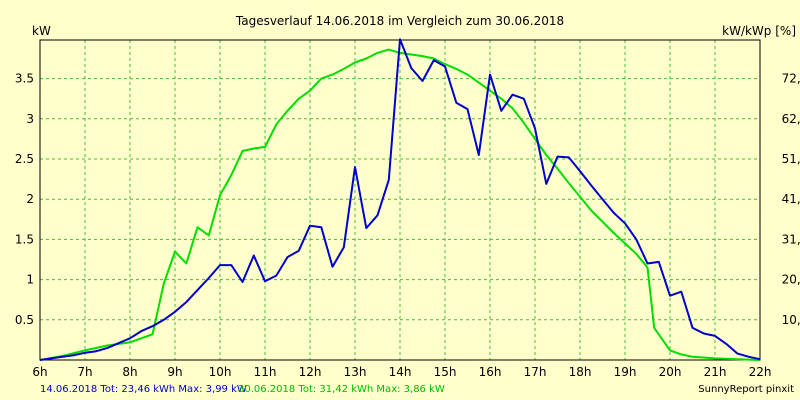 This screenshot has height=400, width=800. I want to click on x-tick-label: 12h, so click(310, 372).